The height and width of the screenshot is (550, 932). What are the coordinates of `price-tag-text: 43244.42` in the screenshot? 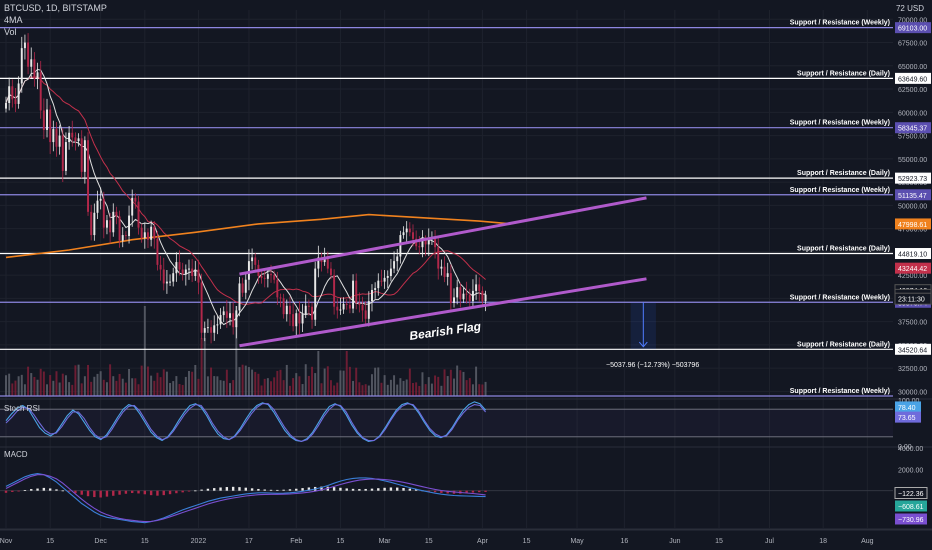 It's located at (912, 269).